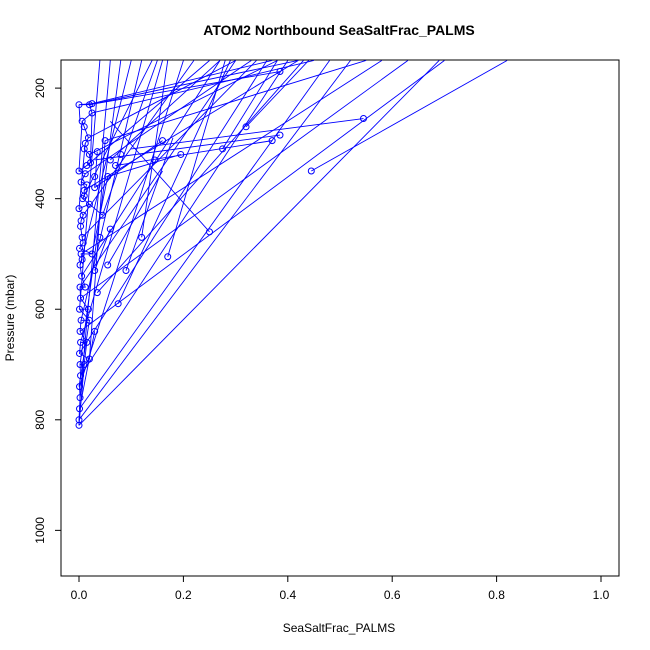 The height and width of the screenshot is (650, 650). Describe the element at coordinates (47, 311) in the screenshot. I see `y-axis: 200 400 600 800 1000` at that location.